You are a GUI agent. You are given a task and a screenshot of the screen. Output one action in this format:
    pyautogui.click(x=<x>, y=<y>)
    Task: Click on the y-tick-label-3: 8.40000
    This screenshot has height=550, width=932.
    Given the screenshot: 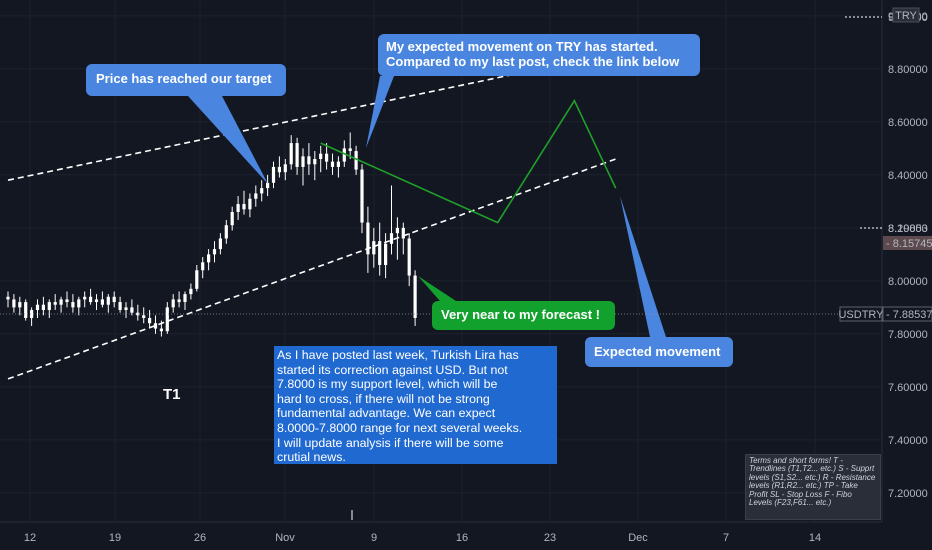 What is the action you would take?
    pyautogui.click(x=908, y=176)
    